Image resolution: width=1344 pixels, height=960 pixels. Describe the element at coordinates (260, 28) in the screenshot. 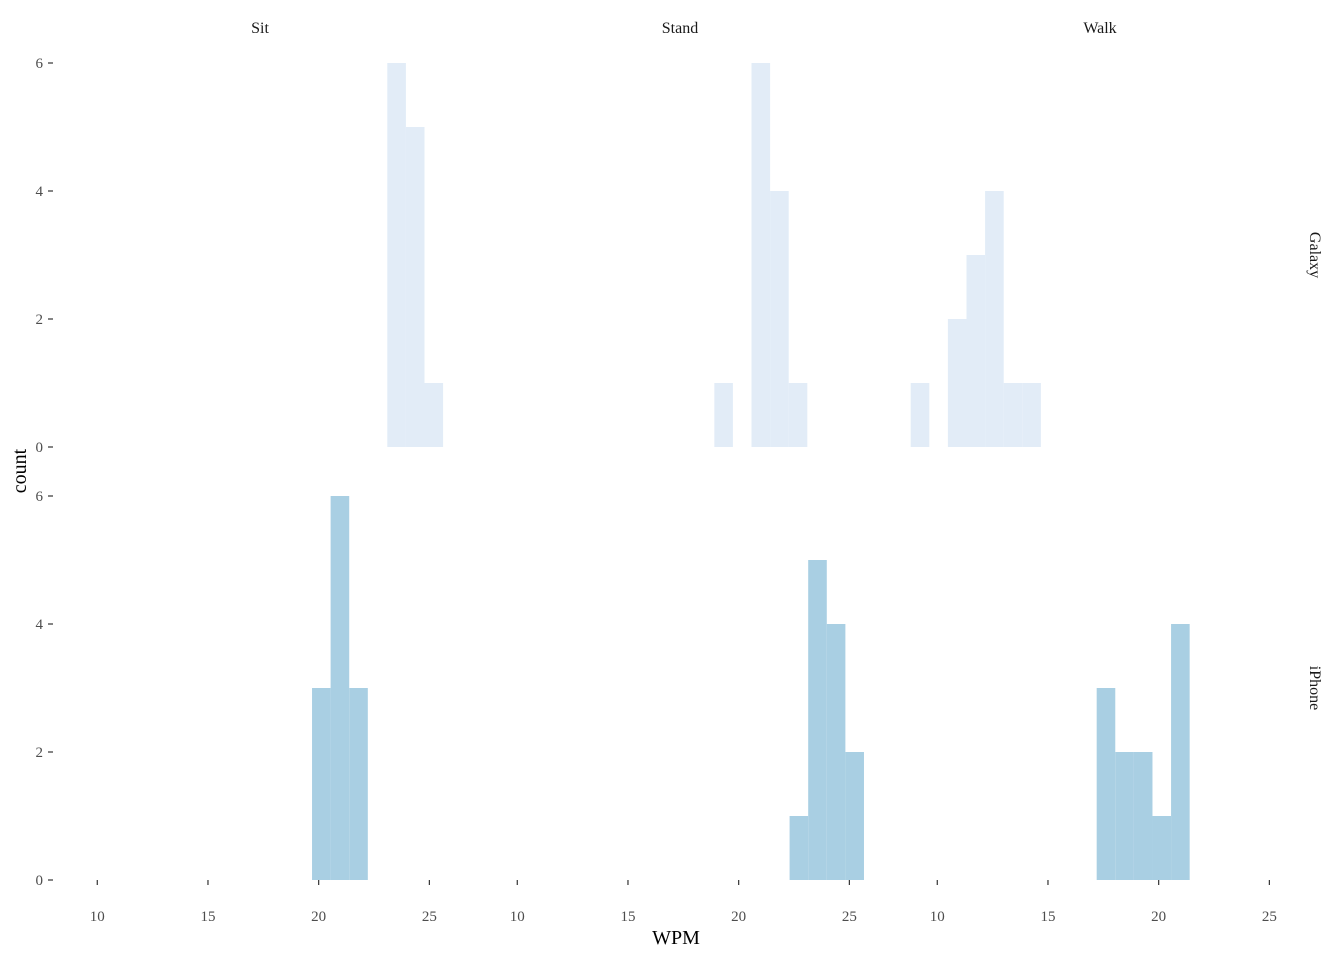

I see `facet-label-sit: Sit` at that location.